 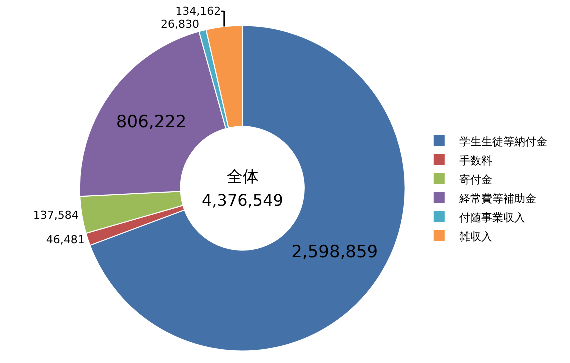 I want to click on data-label: 2,598,859, so click(x=335, y=252).